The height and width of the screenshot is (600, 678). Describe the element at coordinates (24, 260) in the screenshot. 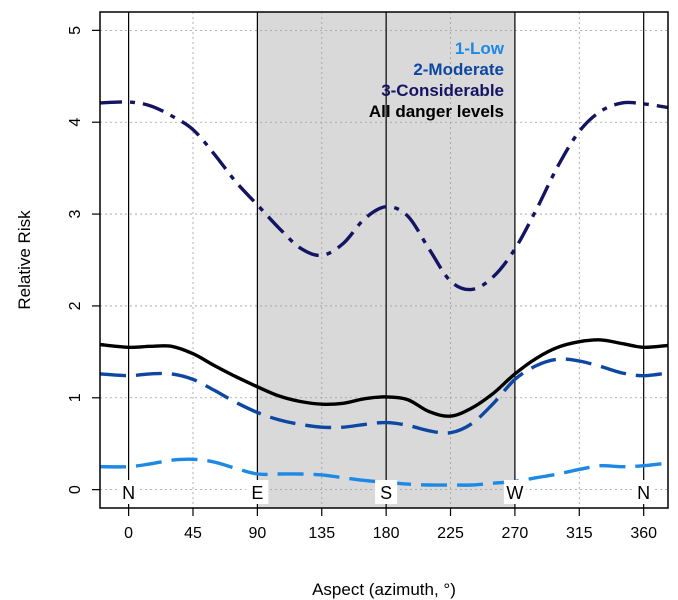

I see `y-axis-label: Relative Risk` at that location.